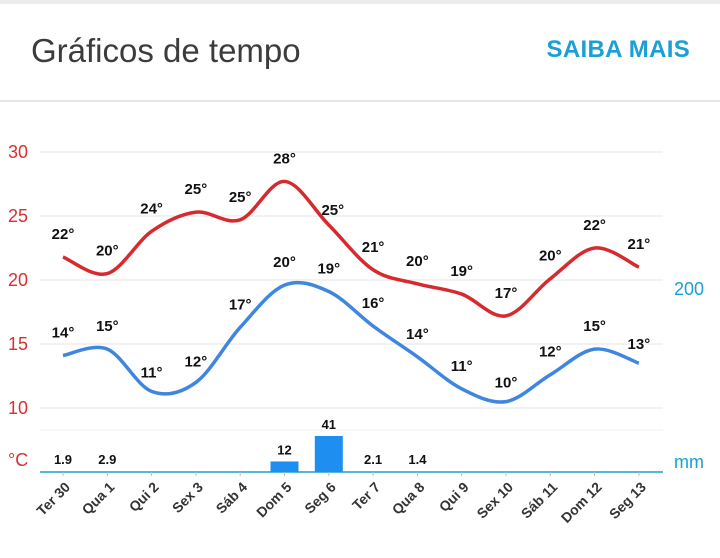  Describe the element at coordinates (274, 500) in the screenshot. I see `x-tick-label: Dom 5` at that location.